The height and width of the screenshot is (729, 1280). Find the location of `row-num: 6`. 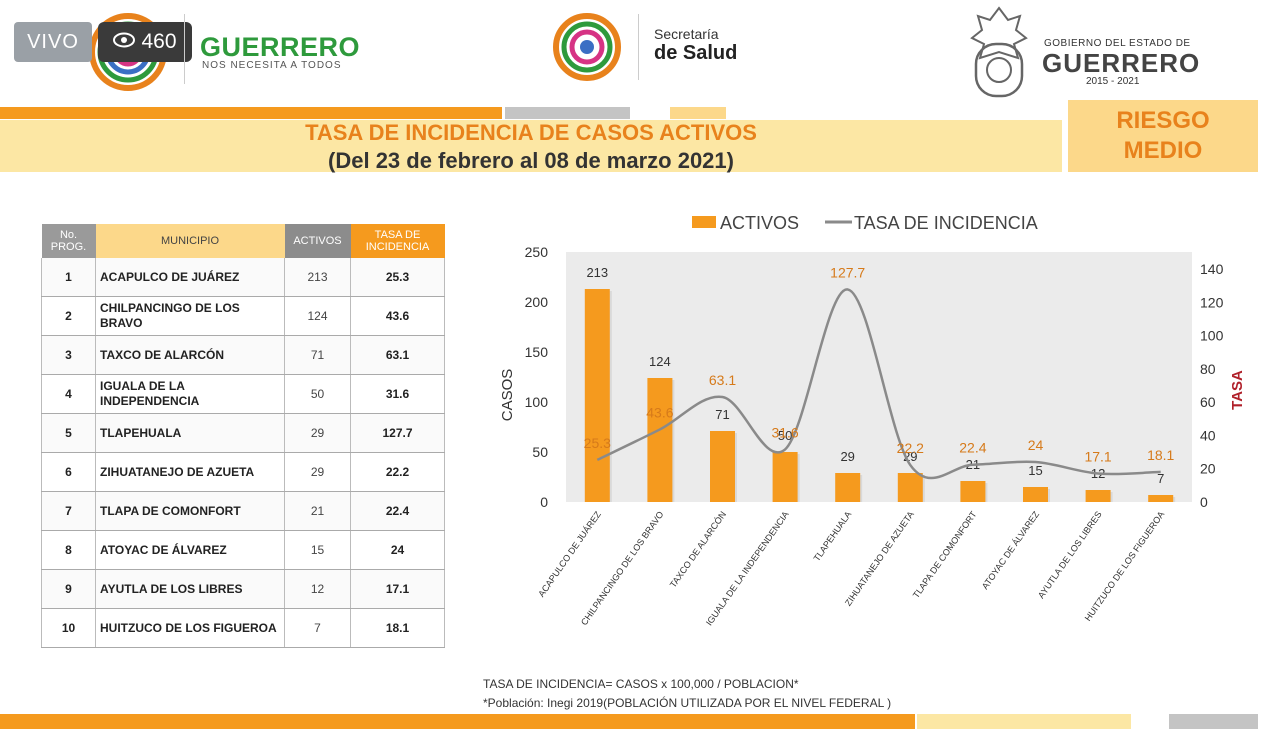

row-num: 6 is located at coordinates (68, 472).